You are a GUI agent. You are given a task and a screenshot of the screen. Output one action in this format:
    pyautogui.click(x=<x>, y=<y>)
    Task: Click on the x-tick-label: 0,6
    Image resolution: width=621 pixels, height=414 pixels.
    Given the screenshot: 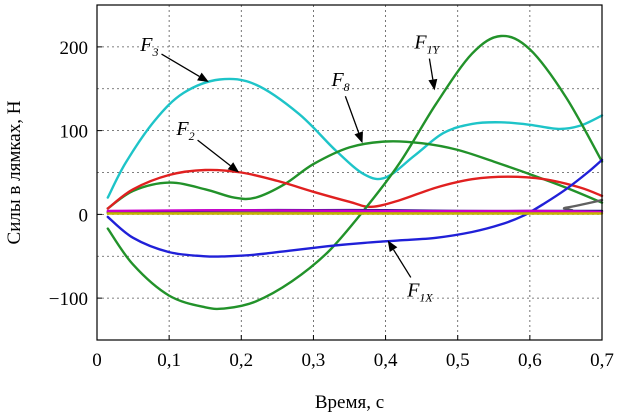 What is the action you would take?
    pyautogui.click(x=530, y=360)
    